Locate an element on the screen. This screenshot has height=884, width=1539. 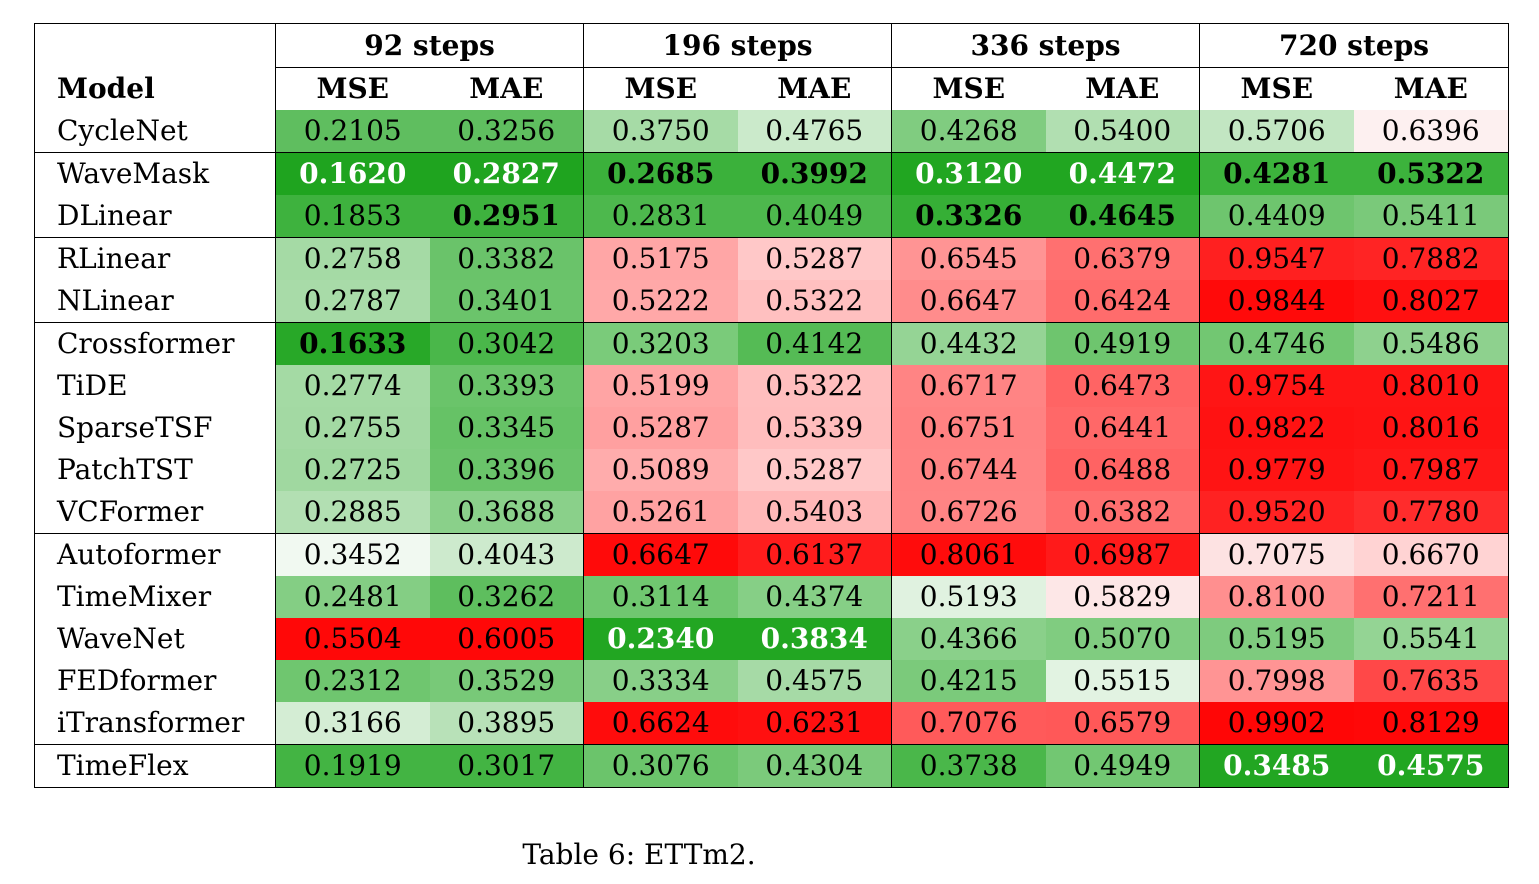
model-name-cell: Crossformer is located at coordinates (155, 343).